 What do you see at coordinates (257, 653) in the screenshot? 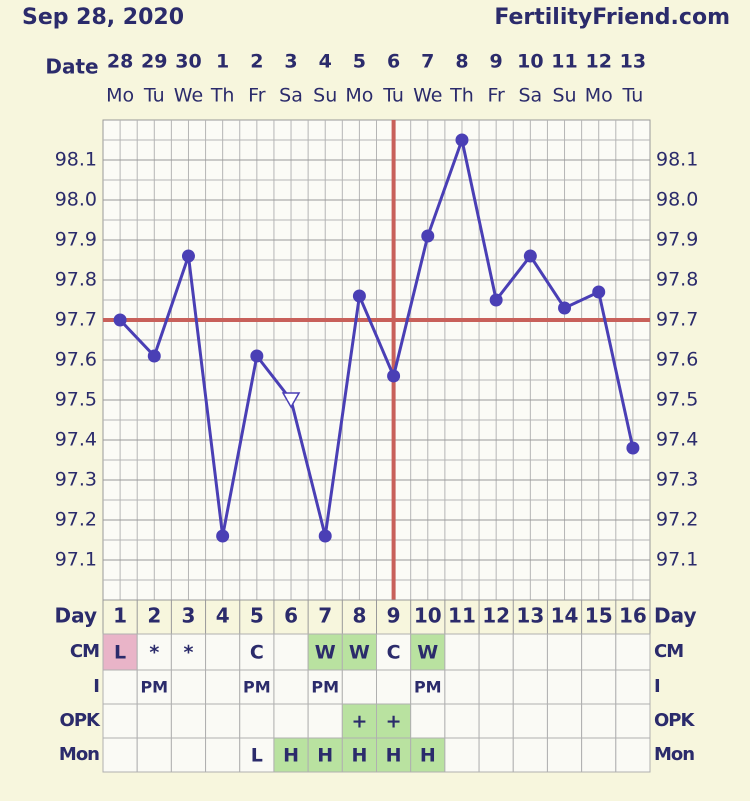
I see `cell-text: C` at bounding box center [257, 653].